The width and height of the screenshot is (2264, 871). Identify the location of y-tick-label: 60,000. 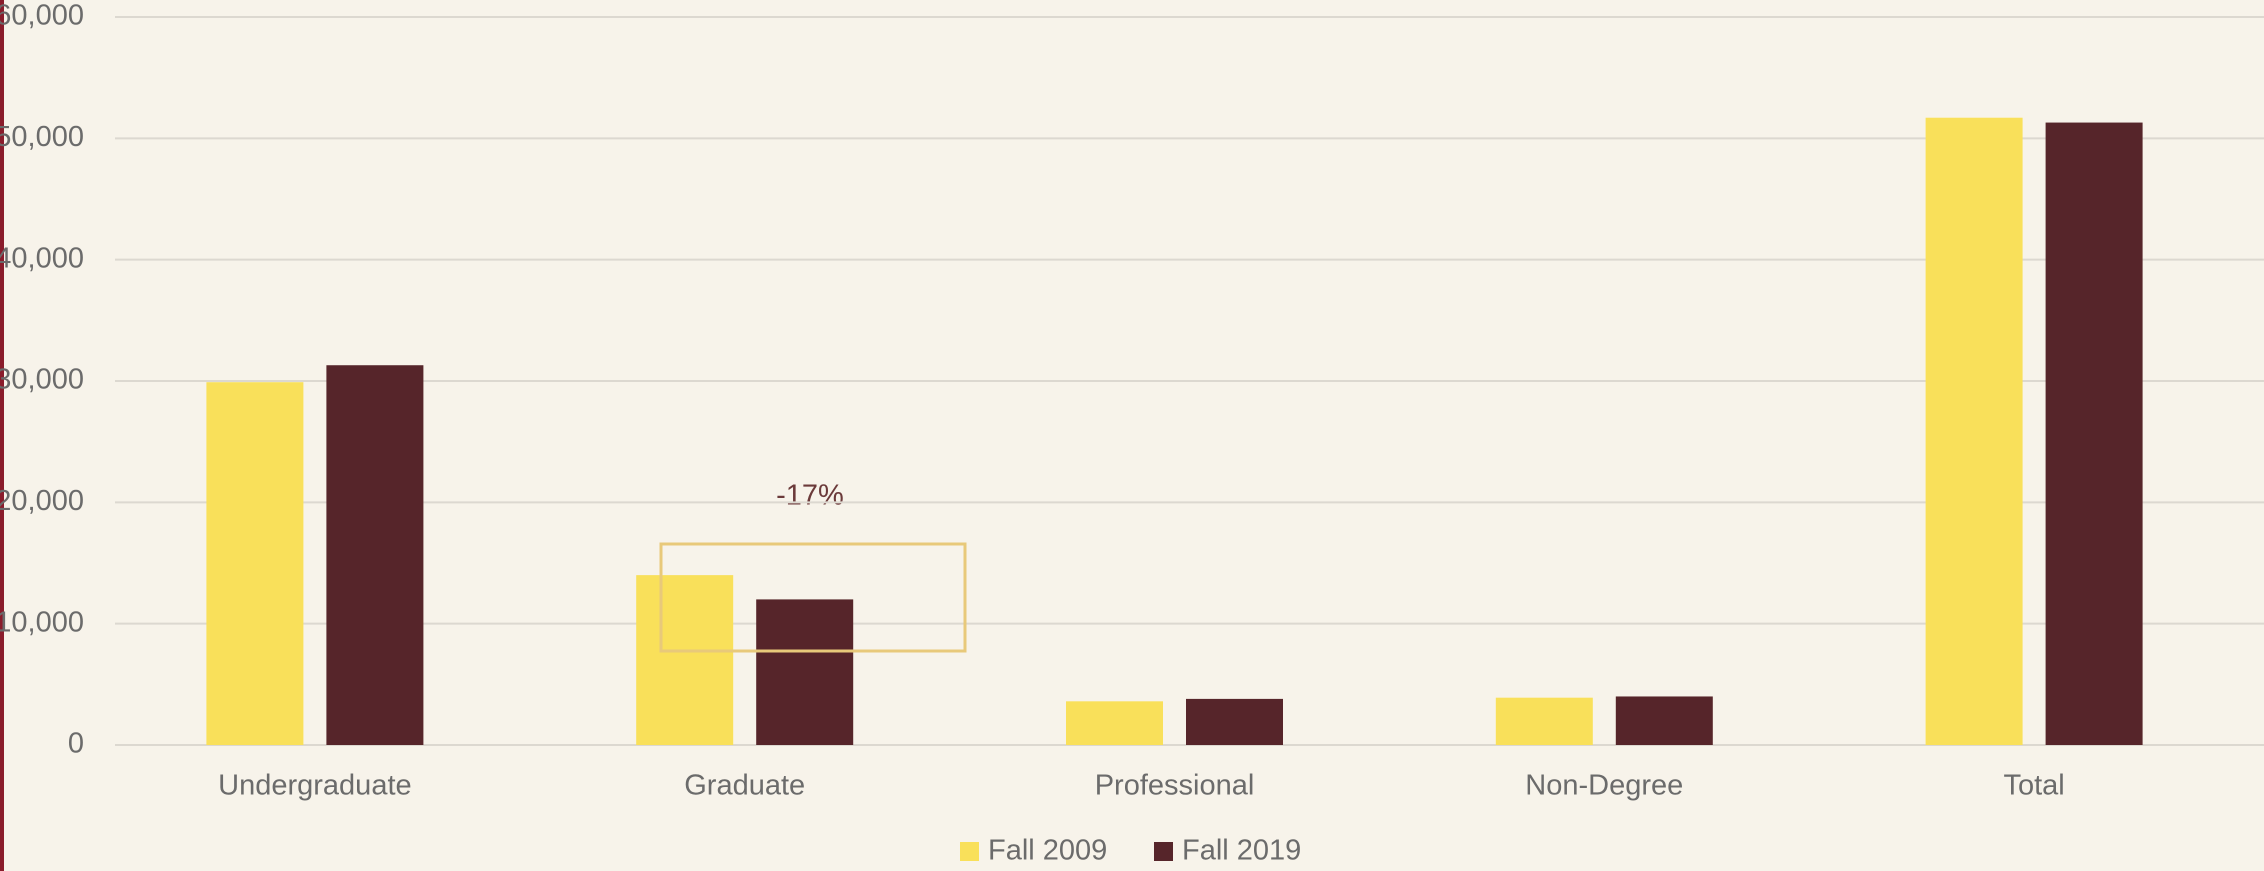
(42, 16).